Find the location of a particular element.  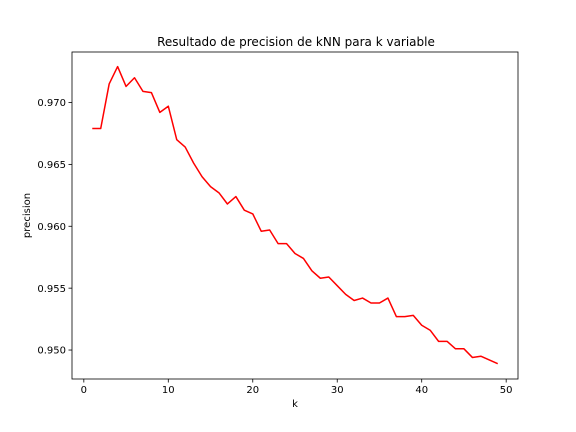

x-tick-label: 10 is located at coordinates (168, 390).